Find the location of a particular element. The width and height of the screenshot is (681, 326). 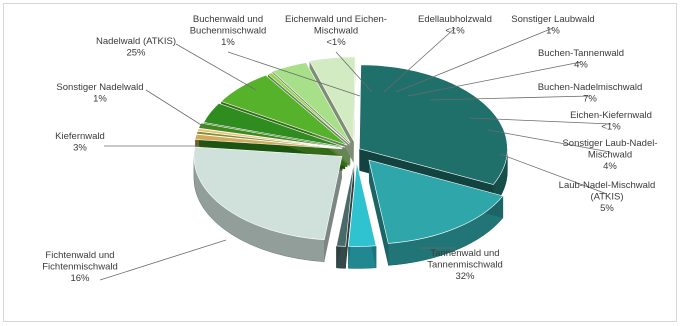

label-fichtenwald-und-fichtenmischwald: Fichtenwald und Fichtenmischwald 16% is located at coordinates (80, 267).